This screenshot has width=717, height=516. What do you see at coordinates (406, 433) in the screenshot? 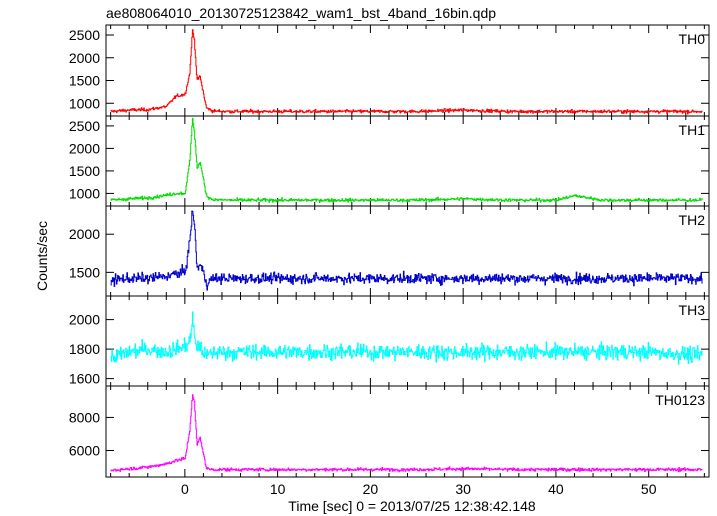
I see `series-line-th0123` at bounding box center [406, 433].